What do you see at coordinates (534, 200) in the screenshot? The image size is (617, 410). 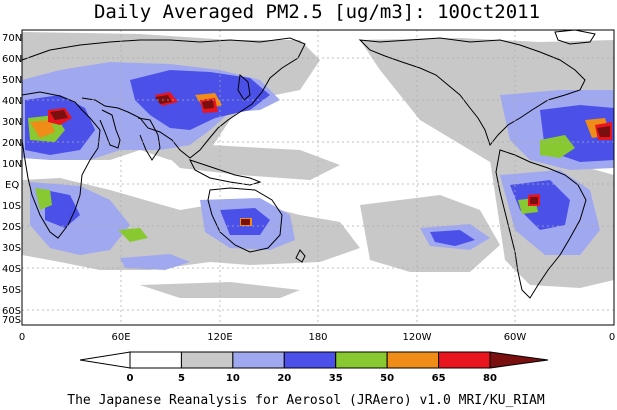 I see `darkred-region-brazil` at bounding box center [534, 200].